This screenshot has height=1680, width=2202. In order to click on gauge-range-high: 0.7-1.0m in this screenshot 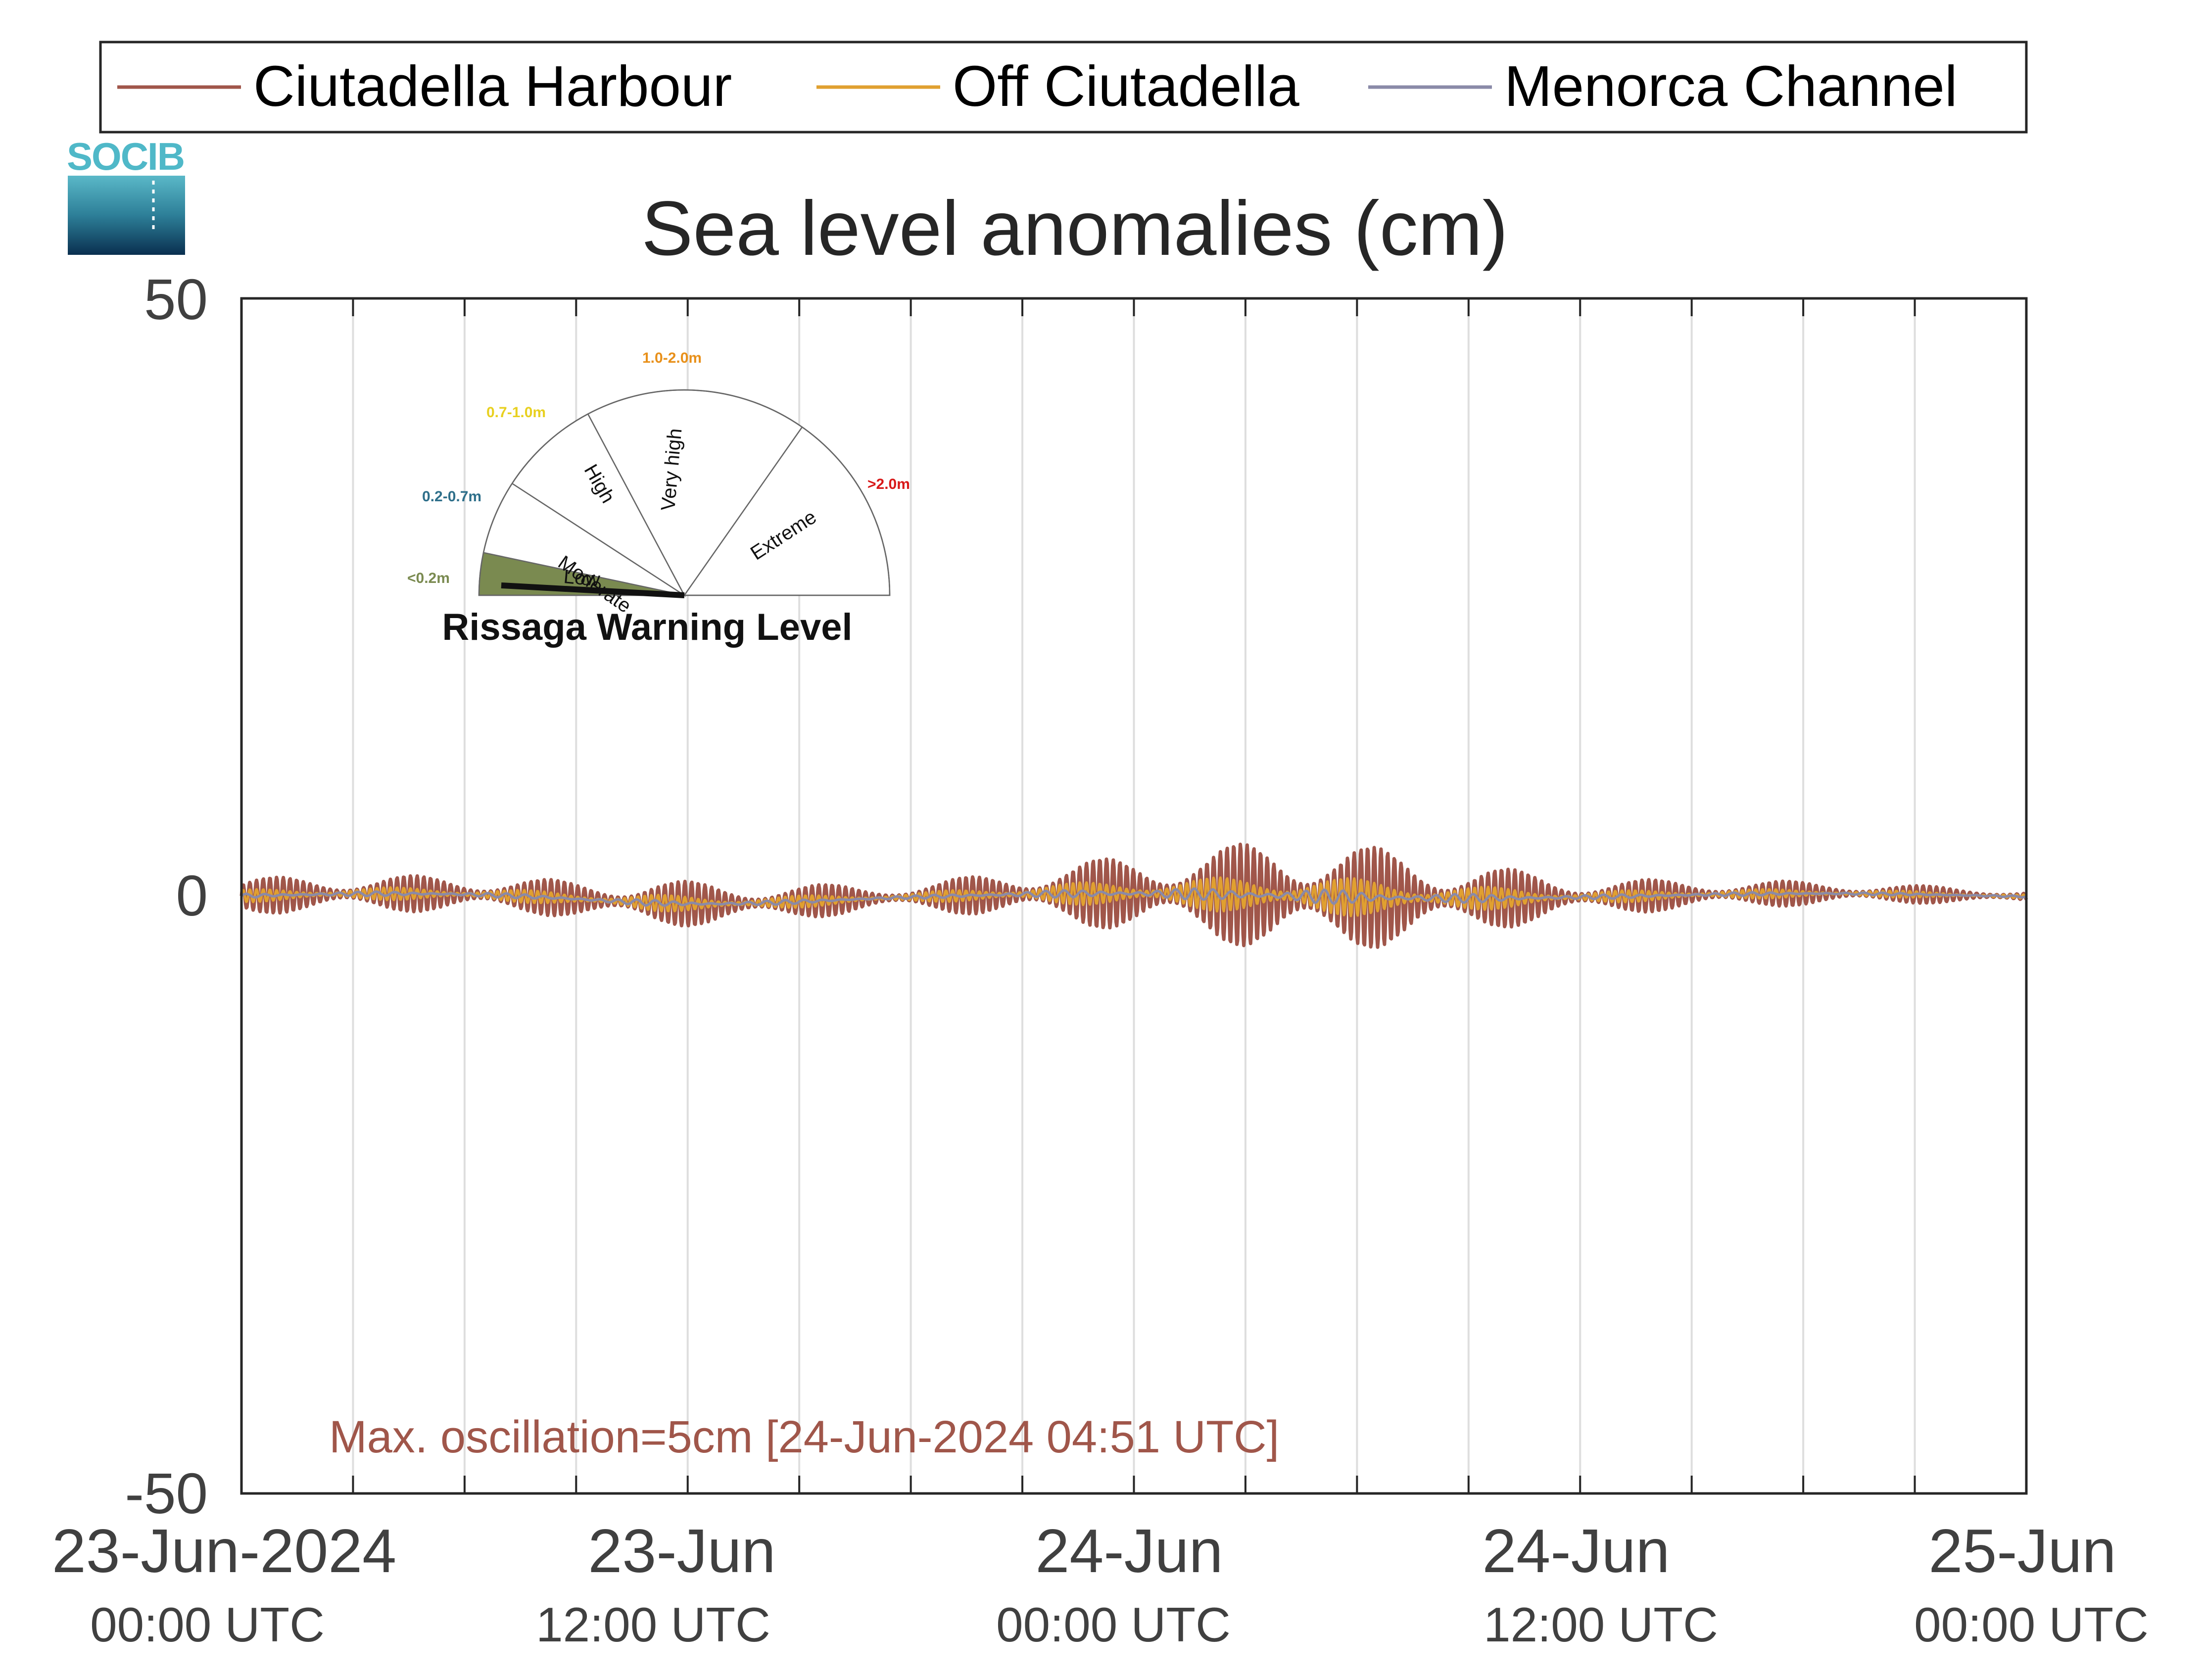, I will do `click(516, 413)`.